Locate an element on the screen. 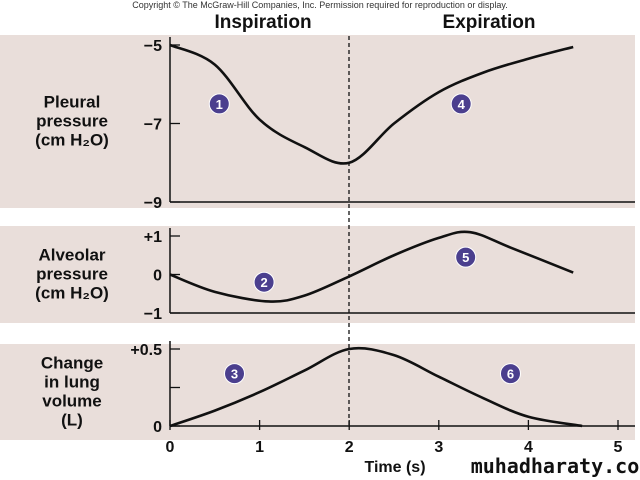 This screenshot has height=480, width=640. y-tick-label: −7 is located at coordinates (153, 125).